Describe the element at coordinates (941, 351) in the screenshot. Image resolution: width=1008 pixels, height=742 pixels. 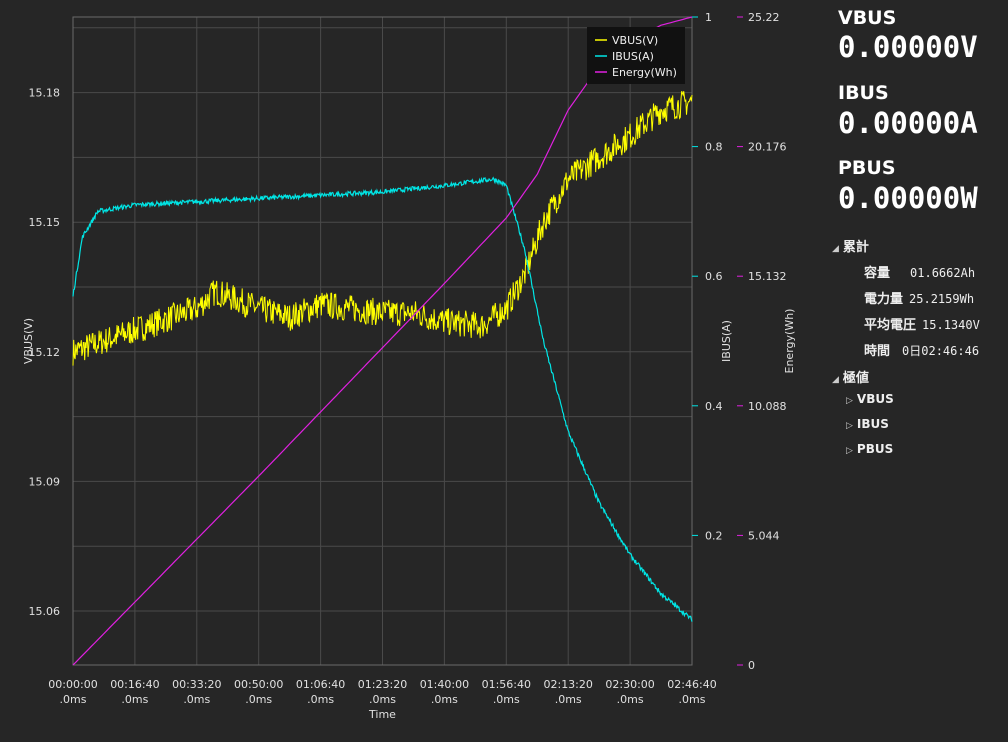
I see `time-value: 0日02:46:46` at that location.